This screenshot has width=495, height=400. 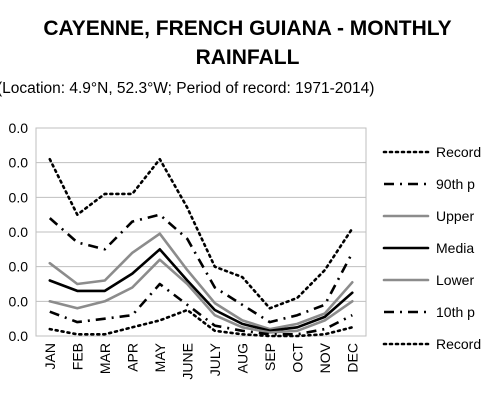 What do you see at coordinates (50, 356) in the screenshot?
I see `x-tick-label: JAN` at bounding box center [50, 356].